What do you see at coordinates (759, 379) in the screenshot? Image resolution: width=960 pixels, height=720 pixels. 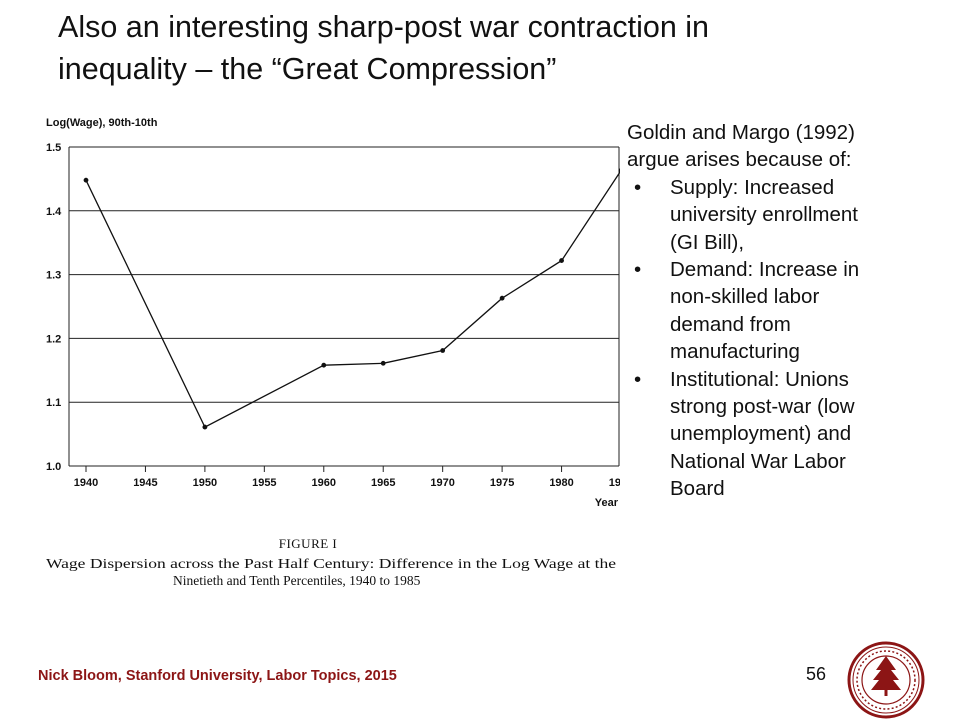 I see `reason-line: Institutional: Unions` at bounding box center [759, 379].